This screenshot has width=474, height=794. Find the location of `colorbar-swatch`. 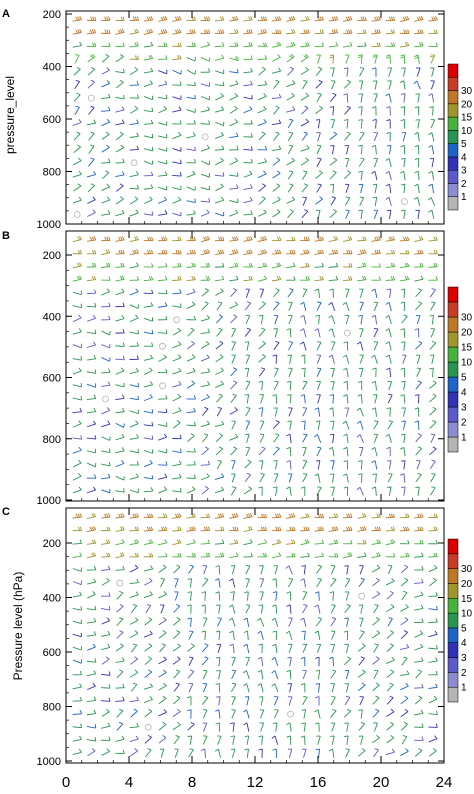

colorbar-swatch is located at coordinates (453, 399).